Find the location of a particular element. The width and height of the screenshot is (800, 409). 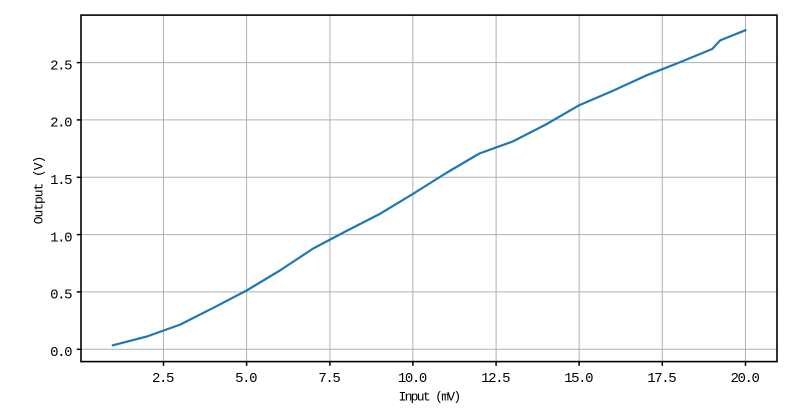

svg-text: 1.0 is located at coordinates (61, 238).